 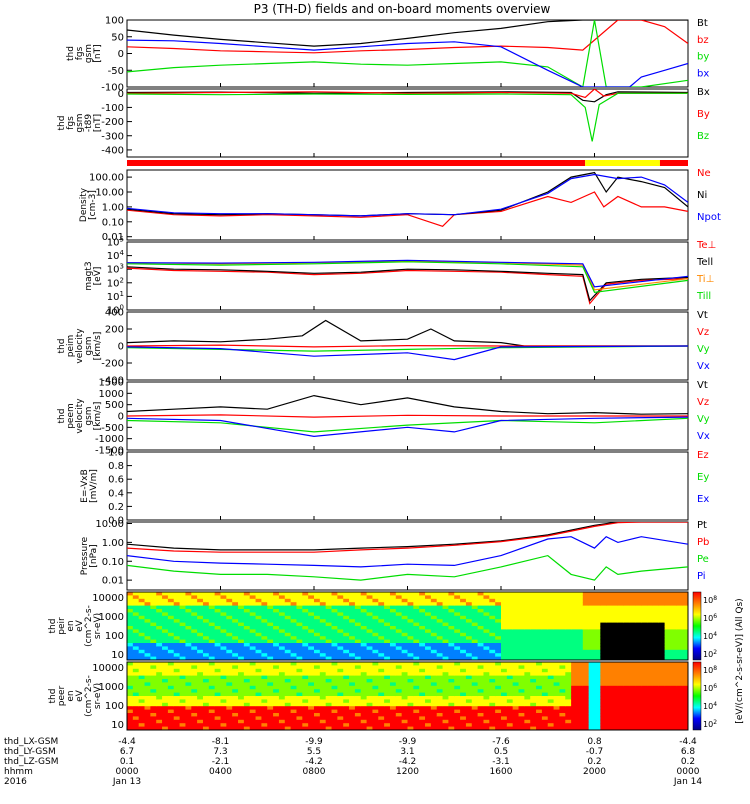 What do you see at coordinates (112, 150) in the screenshot?
I see `fgs_dev-ytick-label-4: -400` at bounding box center [112, 150].